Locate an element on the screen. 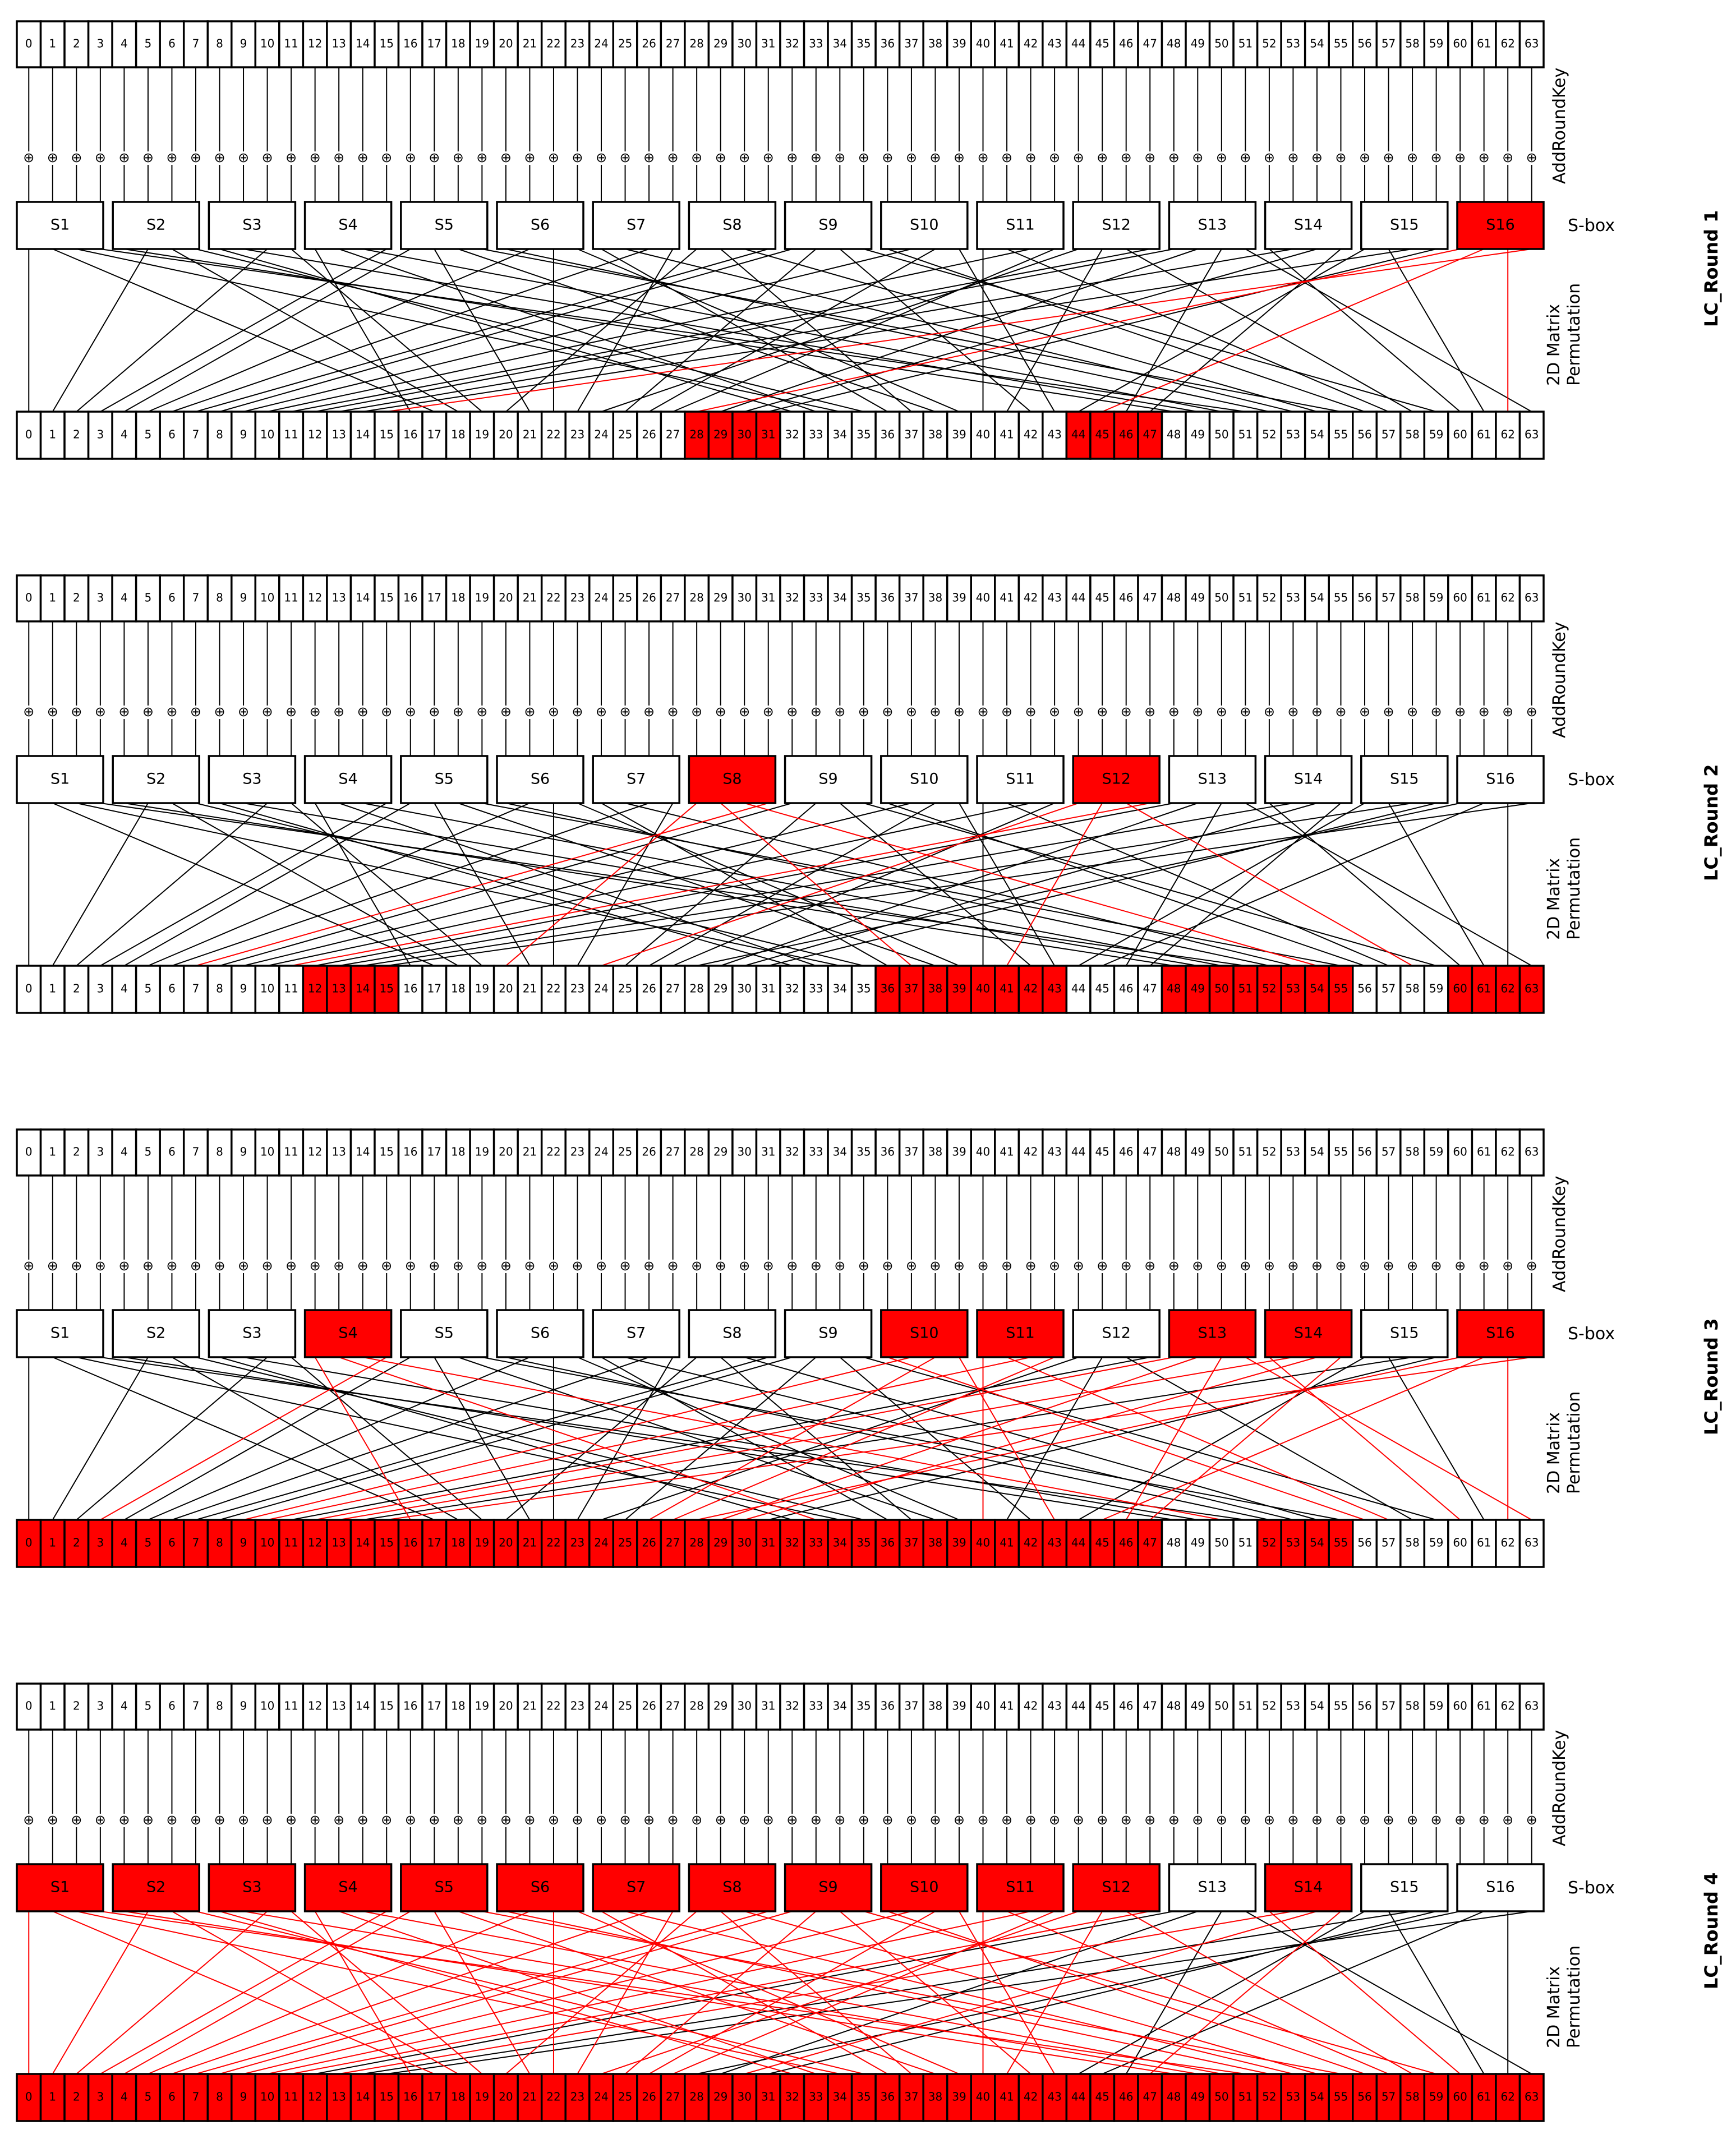  output-bit-label: 9 is located at coordinates (244, 988).